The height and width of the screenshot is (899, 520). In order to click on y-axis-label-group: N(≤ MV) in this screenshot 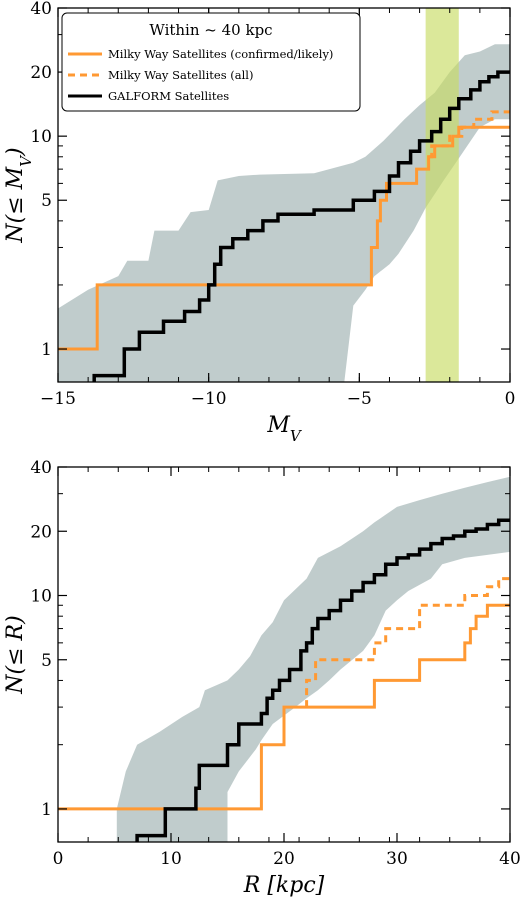, I will do `click(19, 195)`.